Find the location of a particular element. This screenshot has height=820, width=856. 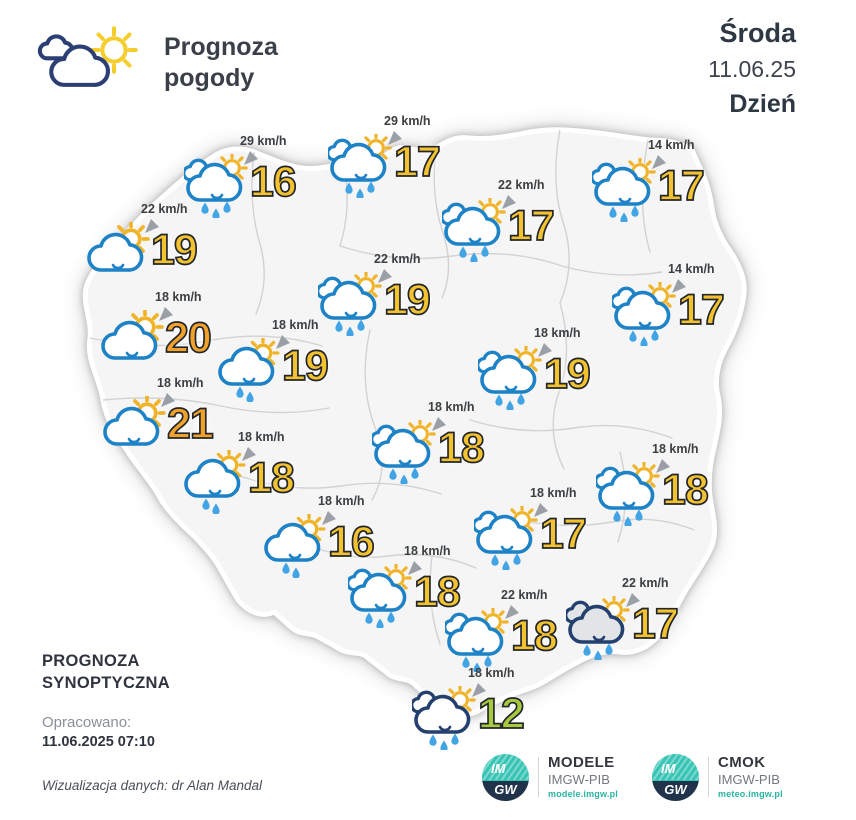

logo-url: meteo.imgw.pl is located at coordinates (750, 794).